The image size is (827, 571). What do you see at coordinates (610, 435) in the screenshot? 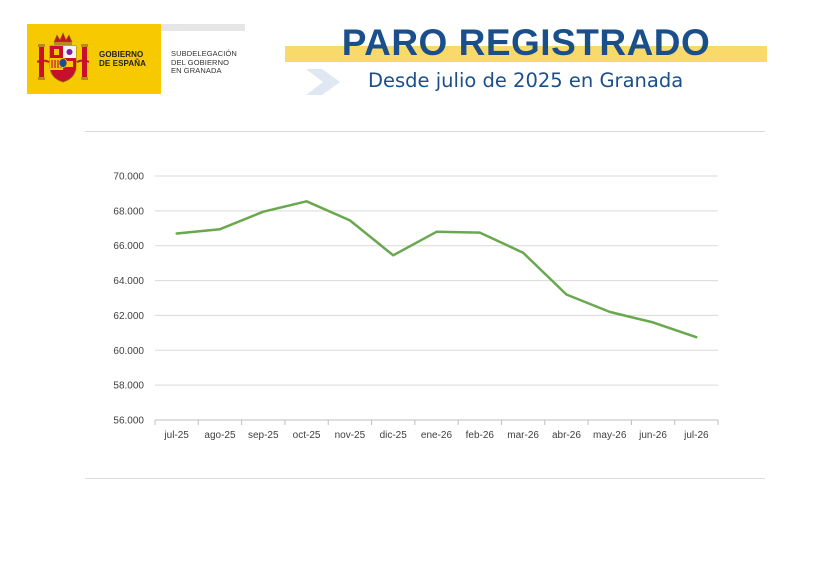
I see `x-tick-label: may-26` at bounding box center [610, 435].